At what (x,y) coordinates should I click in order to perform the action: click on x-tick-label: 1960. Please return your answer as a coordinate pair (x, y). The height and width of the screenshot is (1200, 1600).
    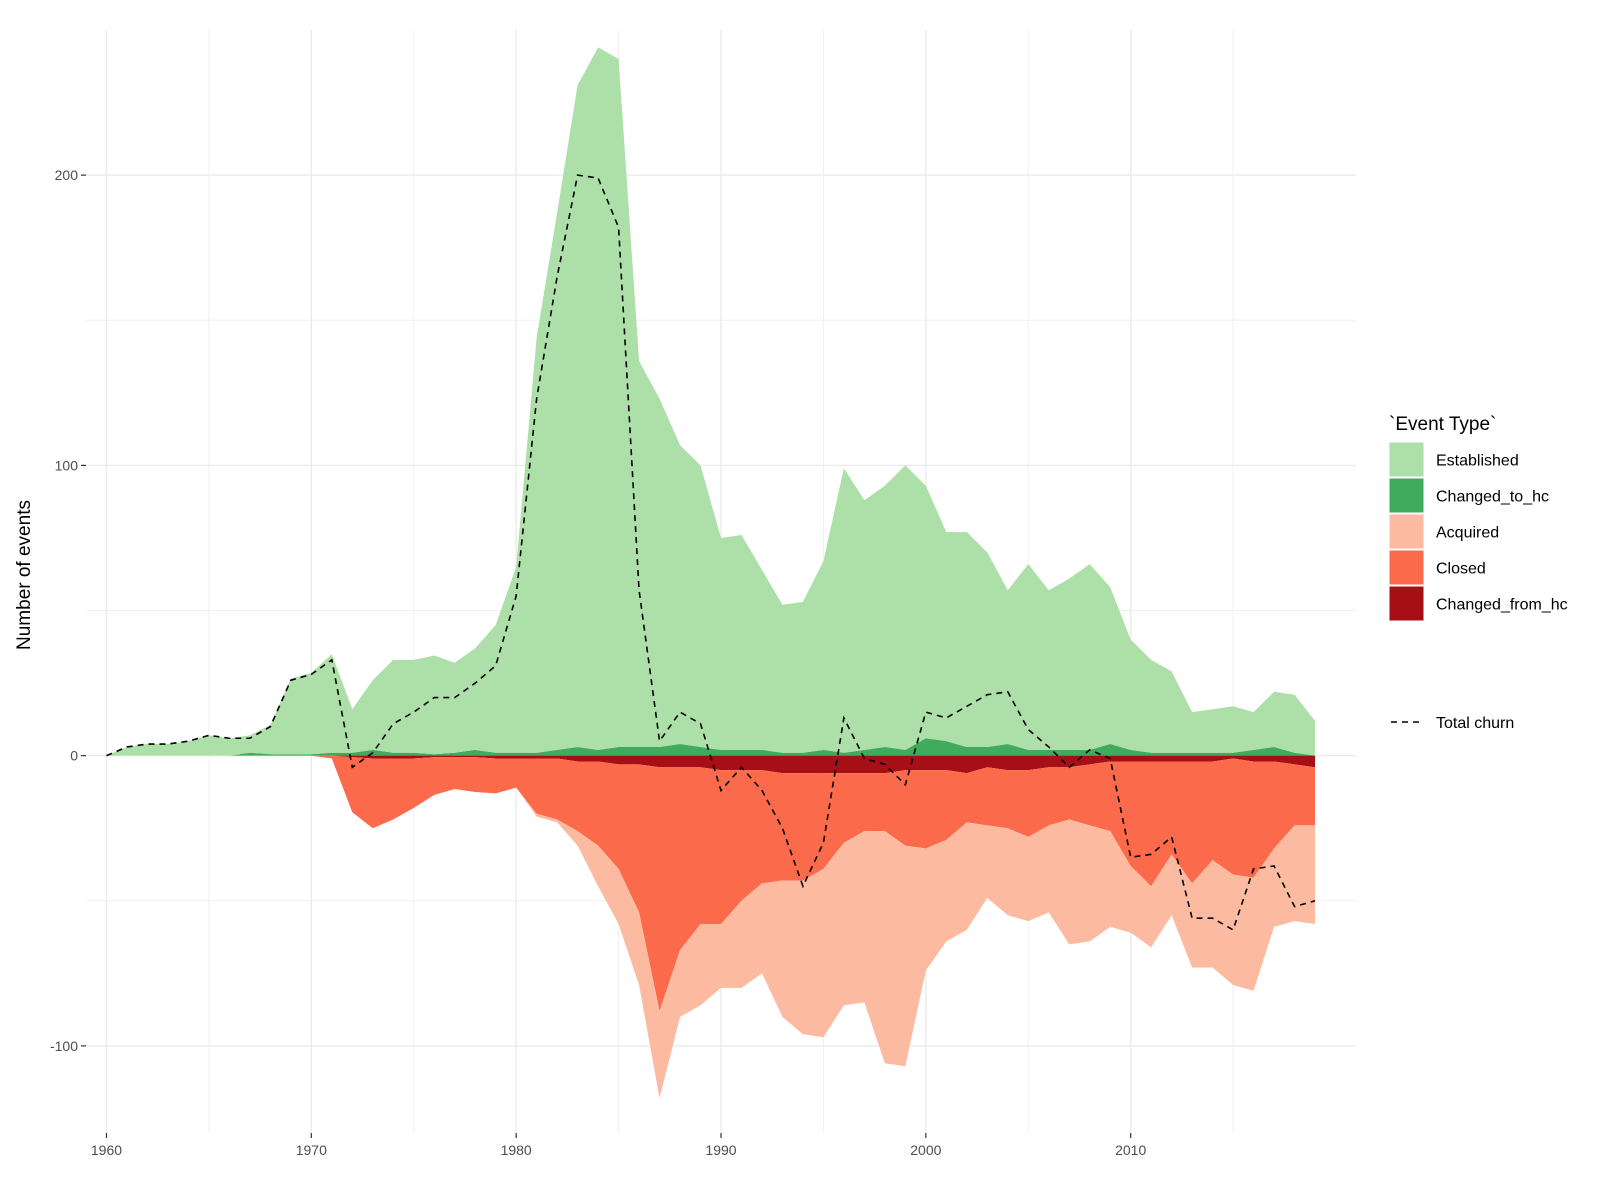
    Looking at the image, I should click on (106, 1150).